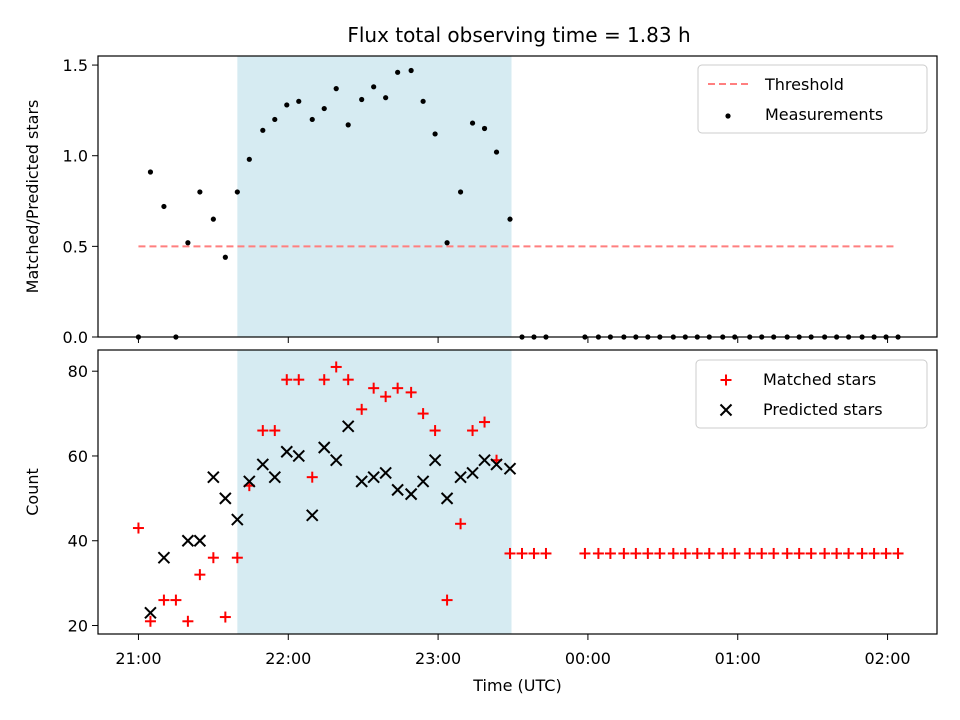  I want to click on legend-measurements-swatch, so click(728, 116).